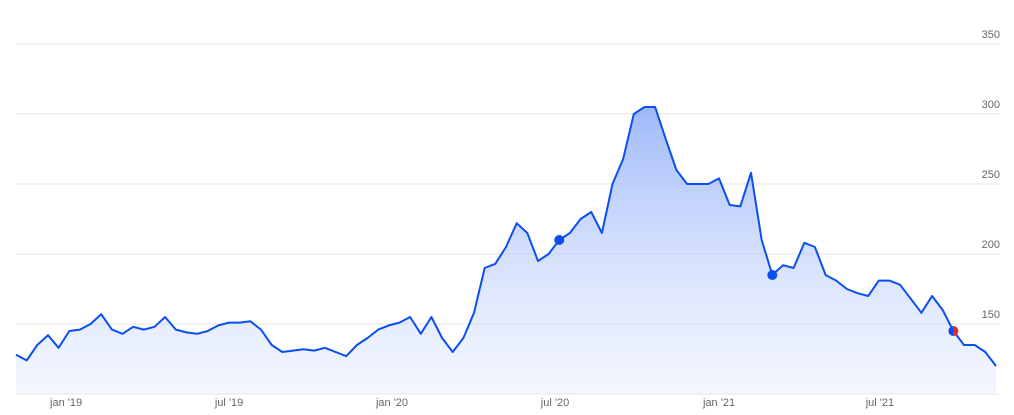  I want to click on event-marker-right, so click(956, 331).